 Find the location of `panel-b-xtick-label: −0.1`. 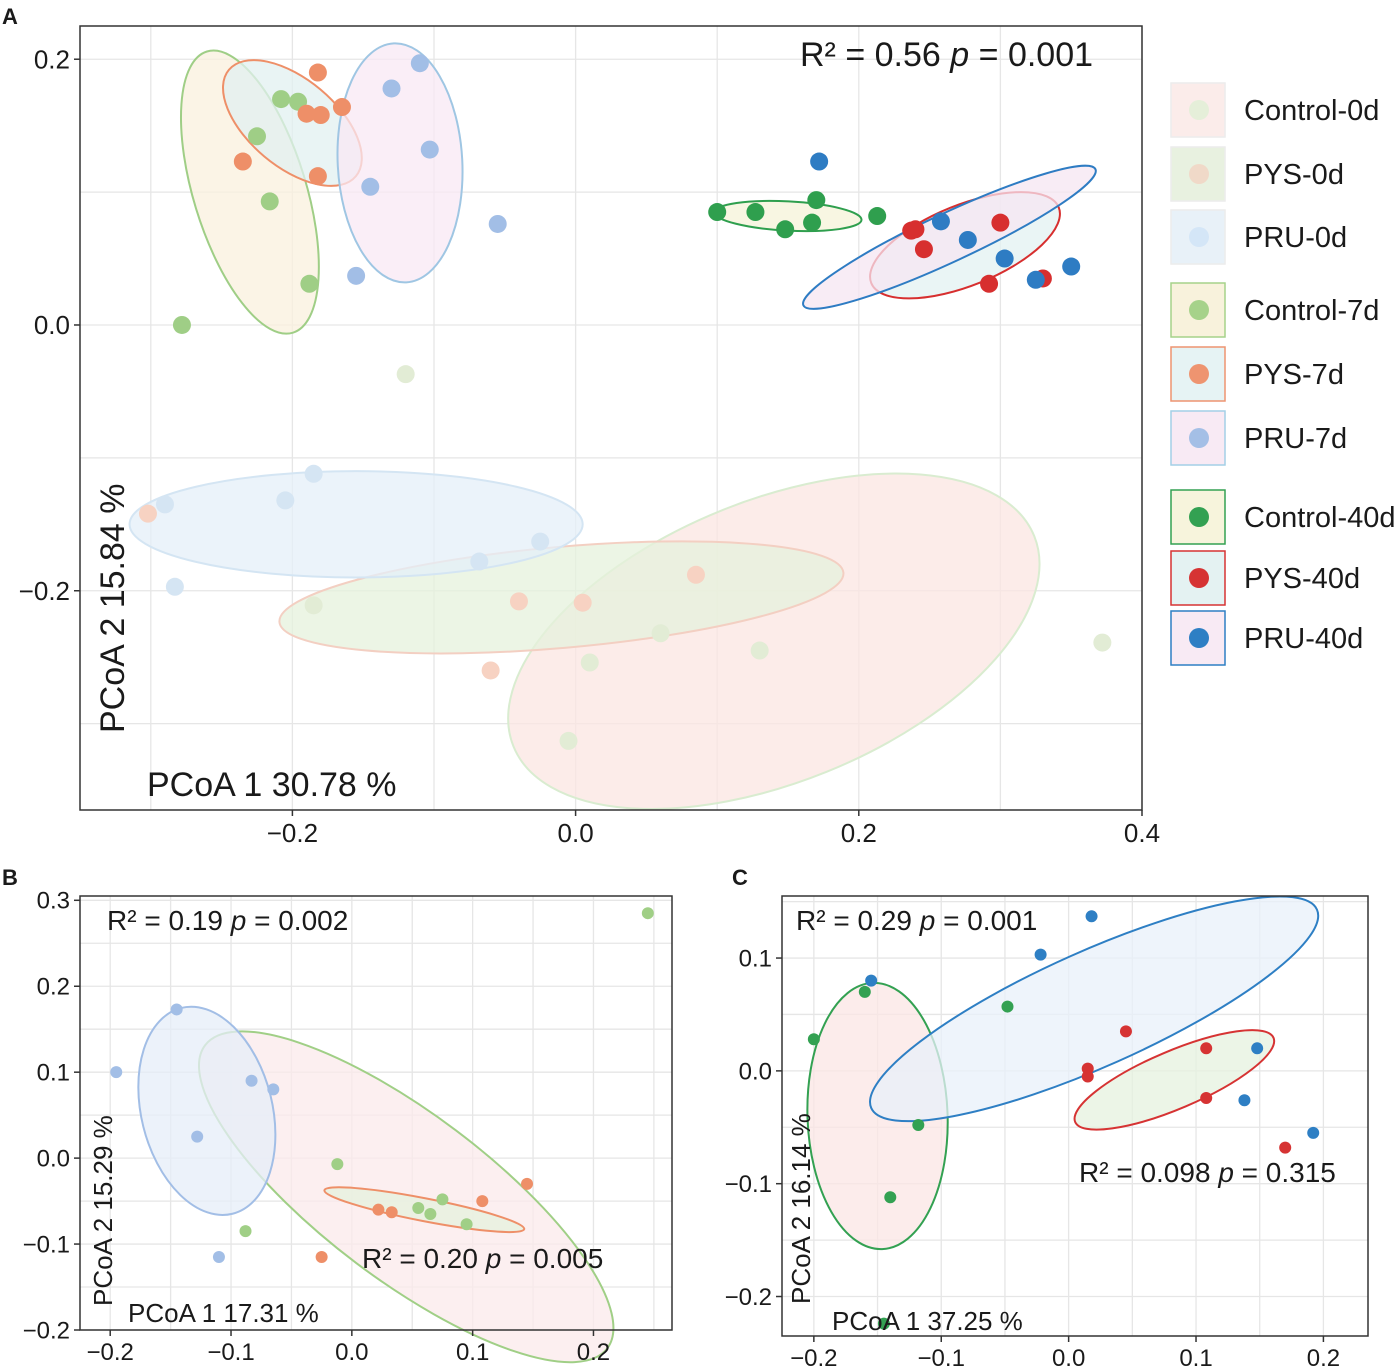

panel-b-xtick-label: −0.1 is located at coordinates (230, 1352).